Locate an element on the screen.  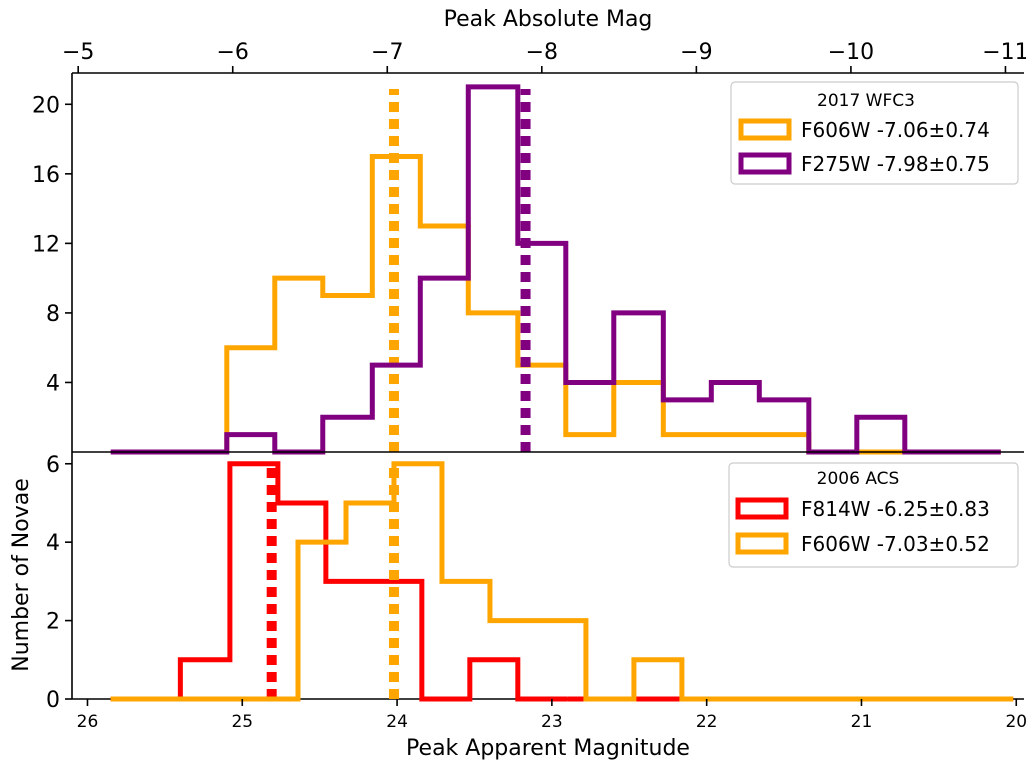
bottom-legend-swatch-f814w is located at coordinates (762, 508).